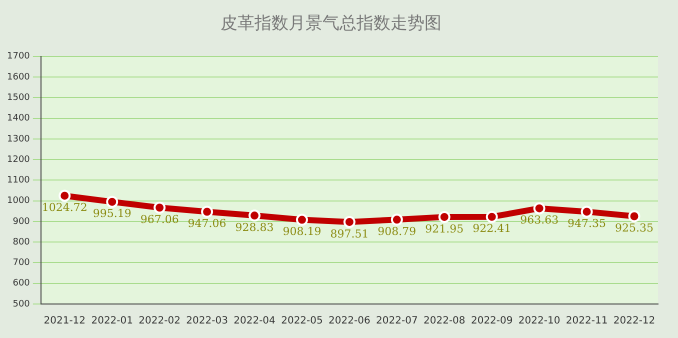 Image resolution: width=678 pixels, height=338 pixels. What do you see at coordinates (634, 321) in the screenshot?
I see `x-tick-label: 2022-12` at bounding box center [634, 321].